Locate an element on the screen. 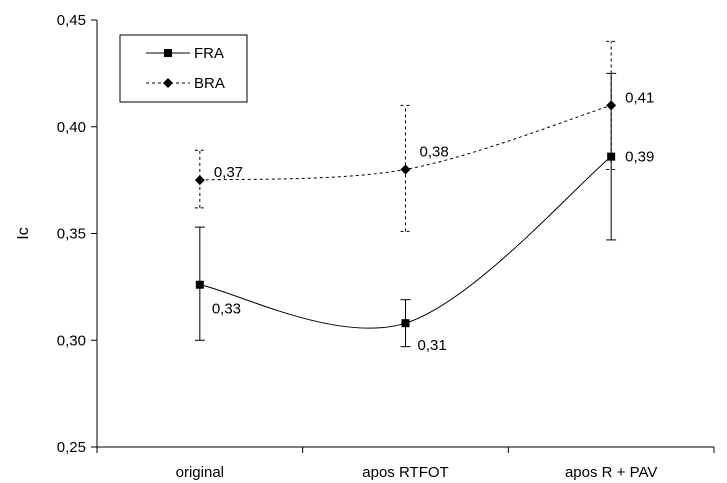 This screenshot has height=483, width=727. legend-box is located at coordinates (183, 68).